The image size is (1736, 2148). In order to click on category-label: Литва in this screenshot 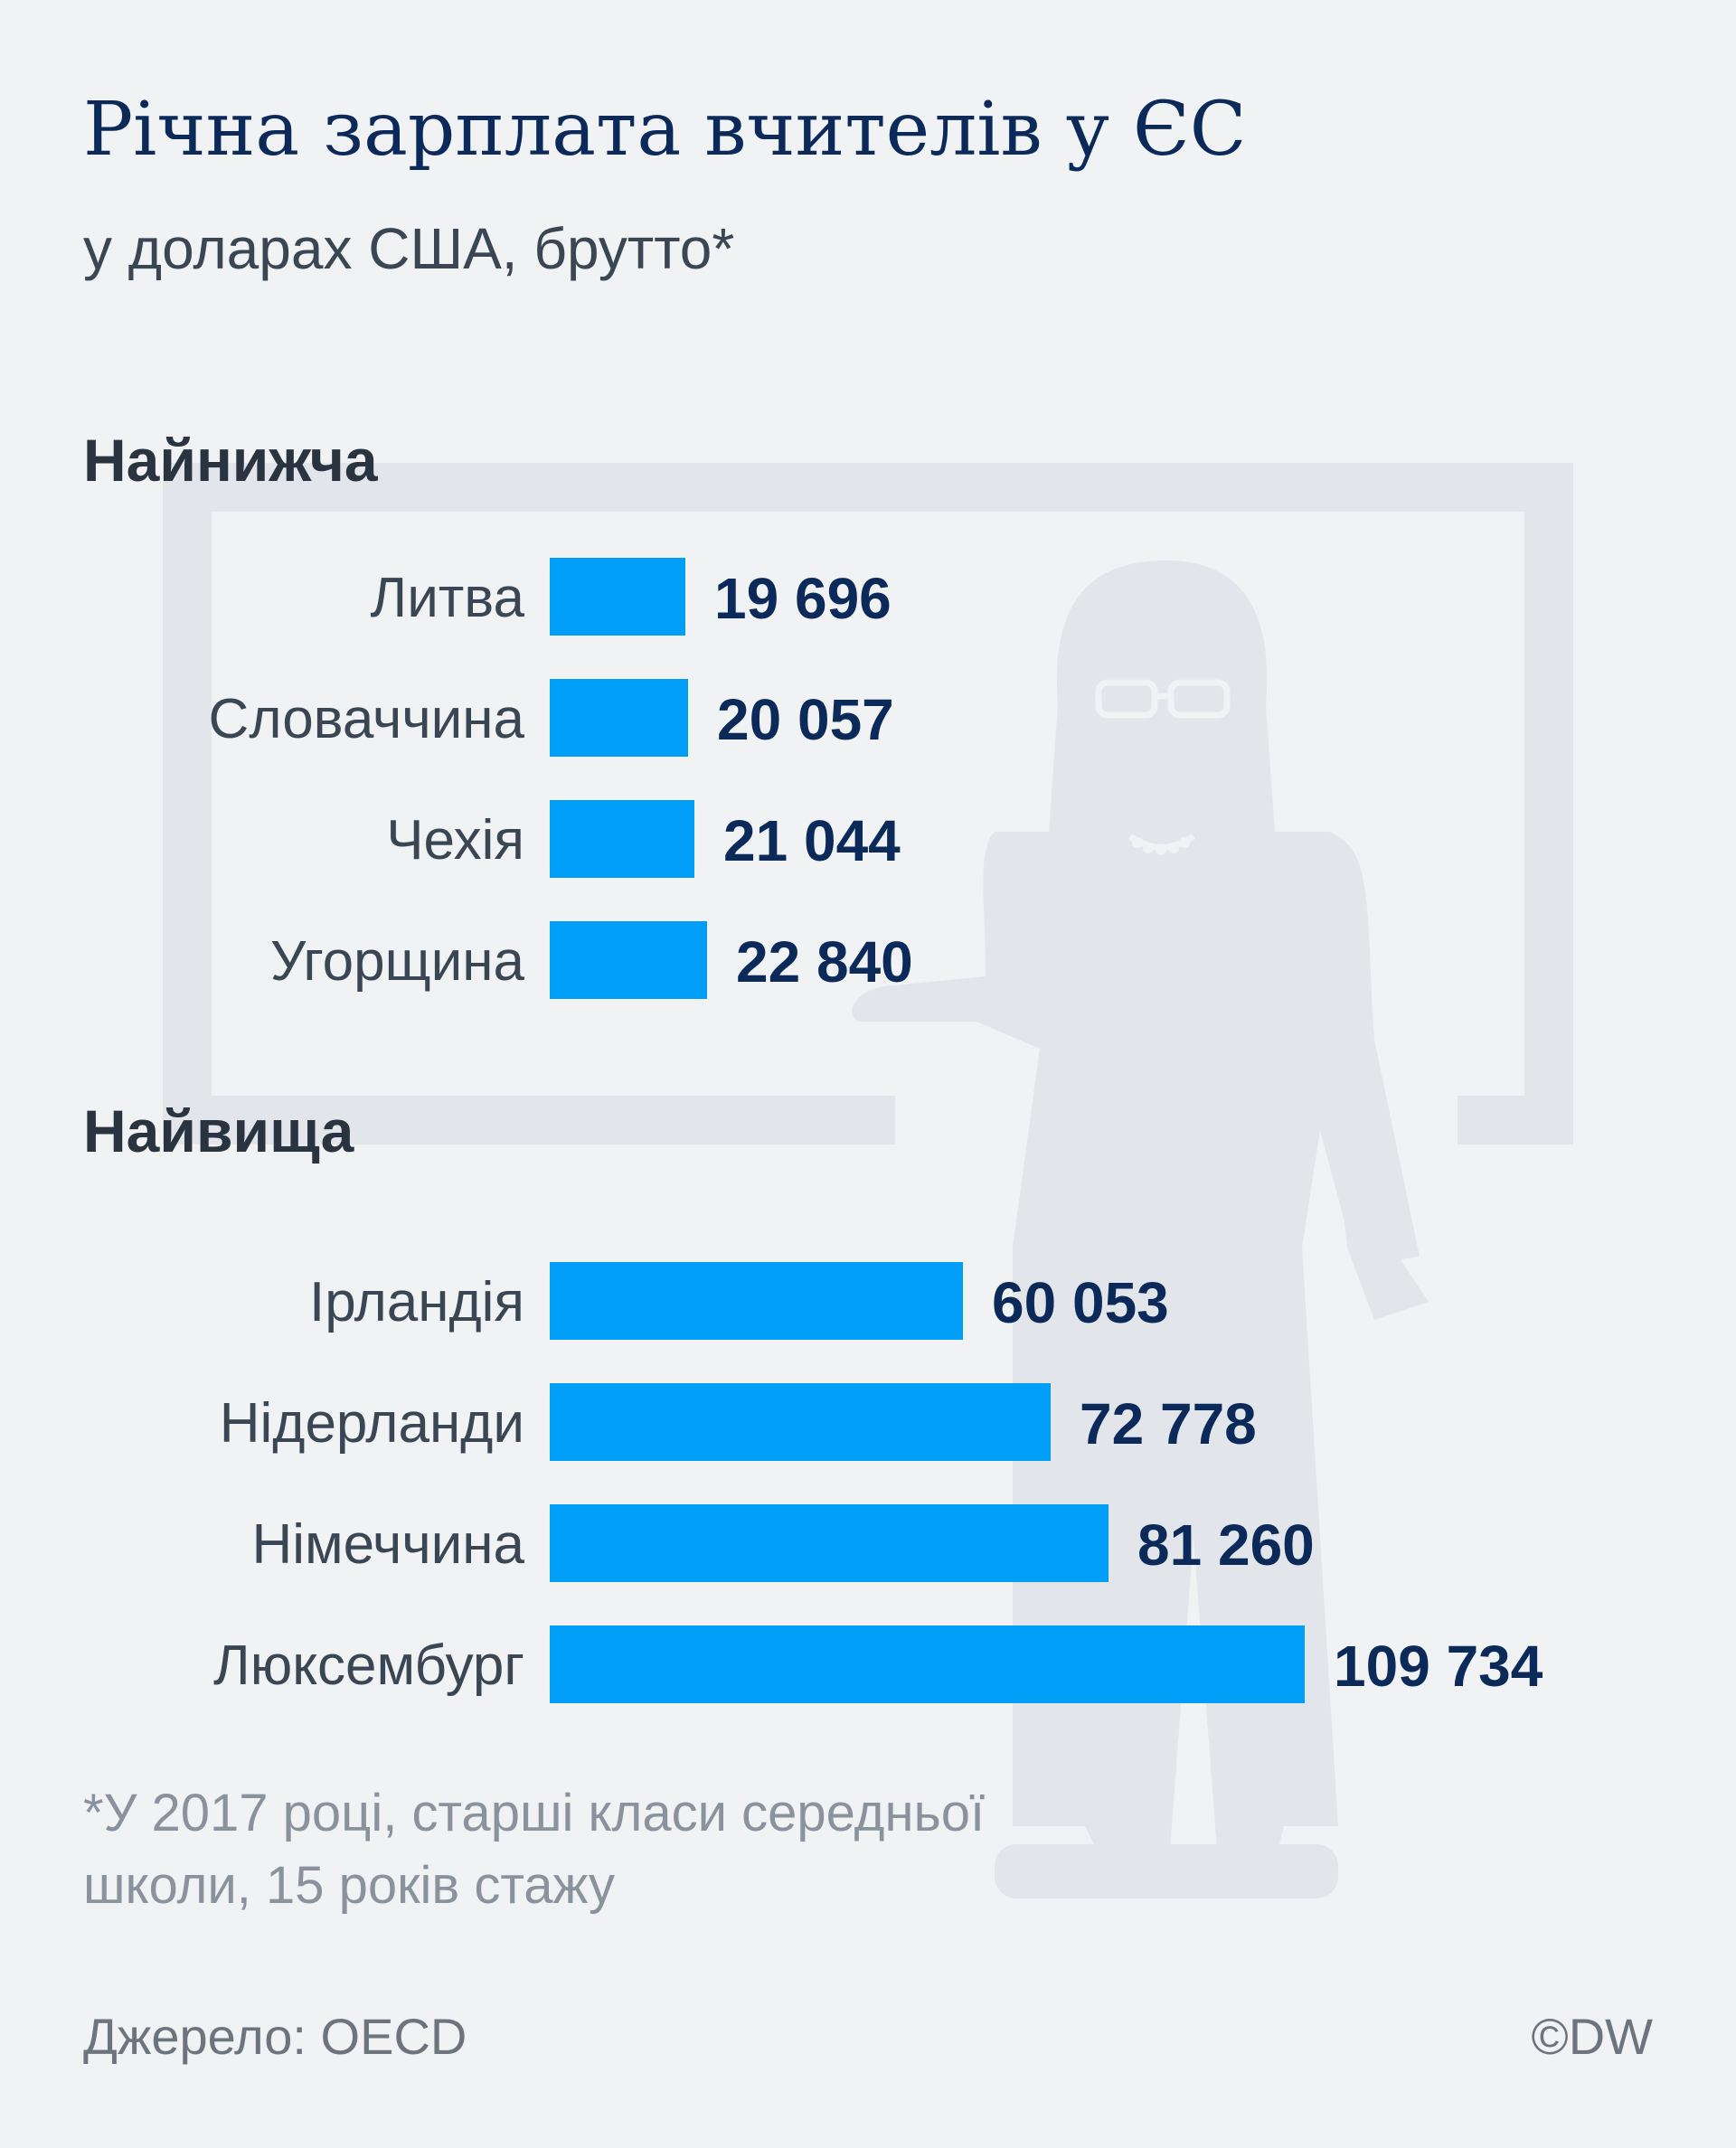, I will do `click(448, 598)`.